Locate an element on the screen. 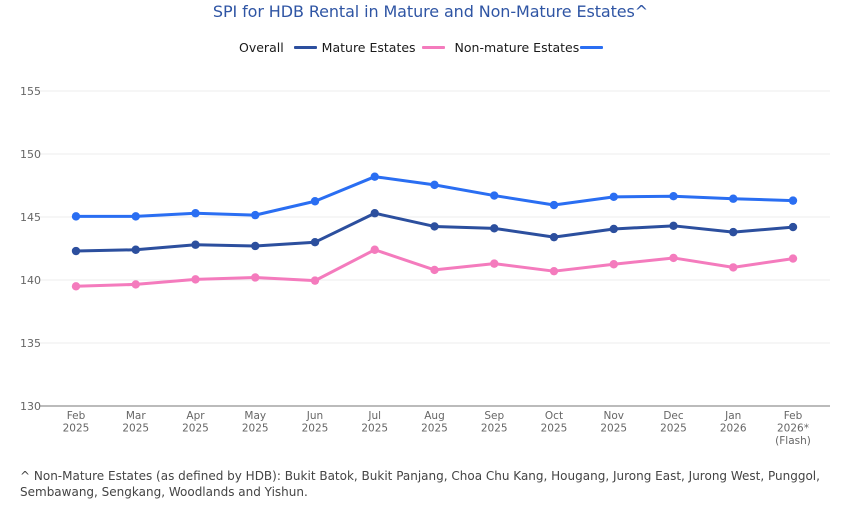 This screenshot has width=861, height=512. x-tick-label: Apr 2025 is located at coordinates (195, 422).